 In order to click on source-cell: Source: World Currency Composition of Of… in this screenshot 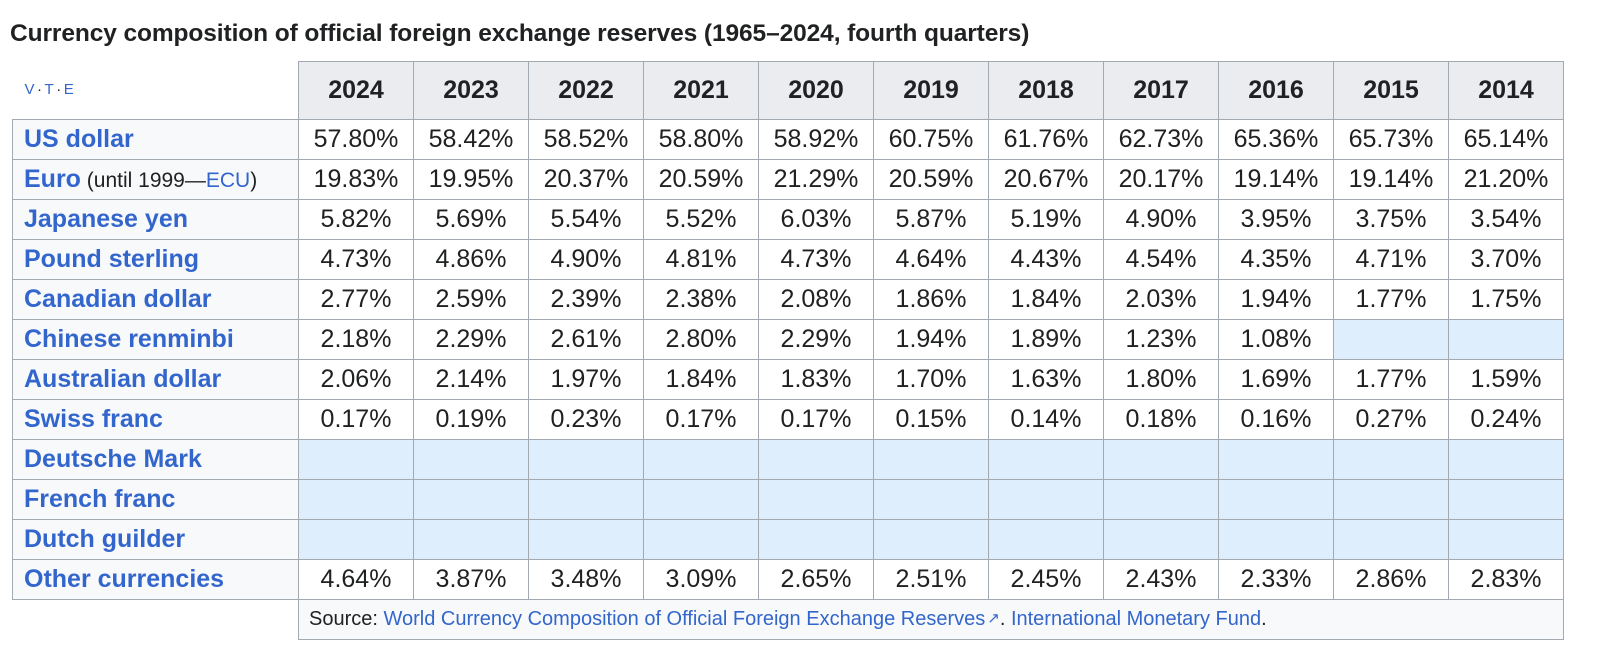, I will do `click(931, 619)`.